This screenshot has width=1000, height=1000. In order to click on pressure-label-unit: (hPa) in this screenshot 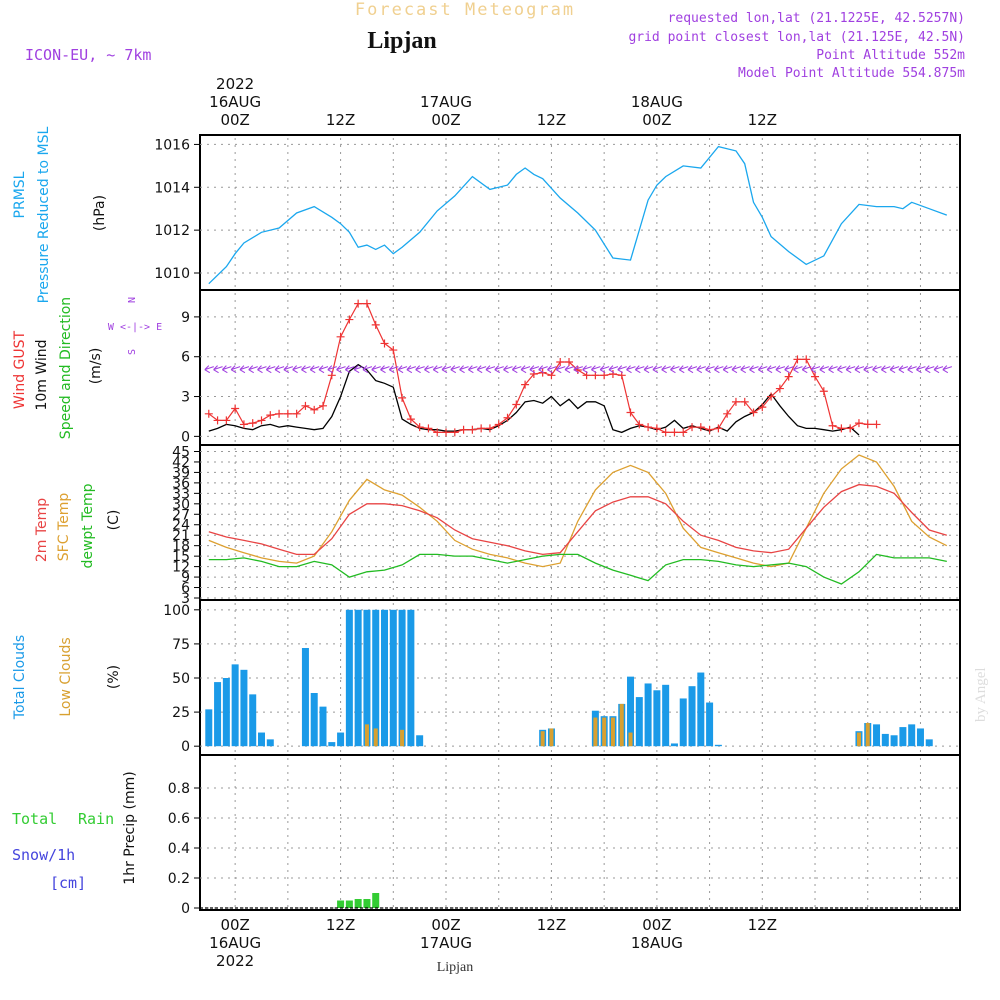, I will do `click(100, 213)`.